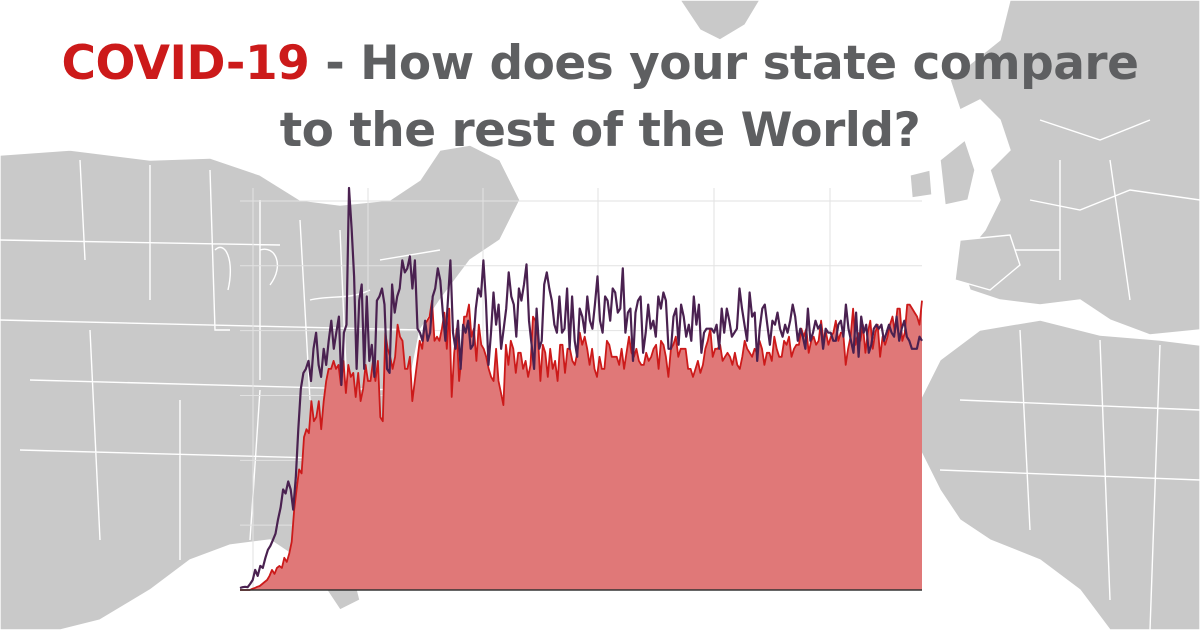  Describe the element at coordinates (720, 20) in the screenshot. I see `greenland-map-shape` at that location.